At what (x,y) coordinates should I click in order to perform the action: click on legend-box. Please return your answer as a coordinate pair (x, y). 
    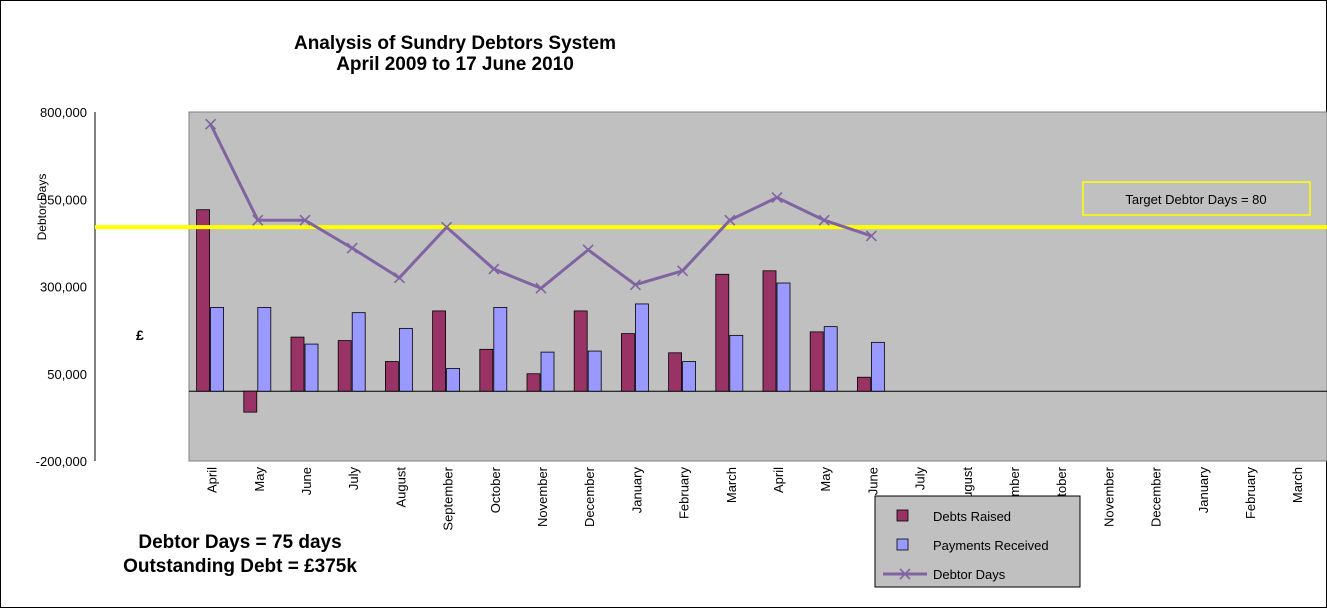
    Looking at the image, I should click on (977, 541).